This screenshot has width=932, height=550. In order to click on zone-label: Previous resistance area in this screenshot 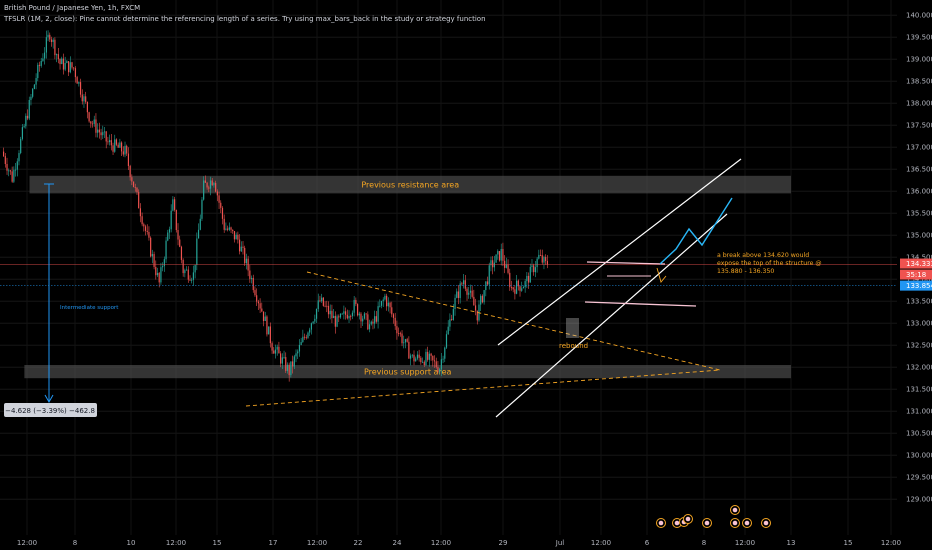, I will do `click(410, 185)`.